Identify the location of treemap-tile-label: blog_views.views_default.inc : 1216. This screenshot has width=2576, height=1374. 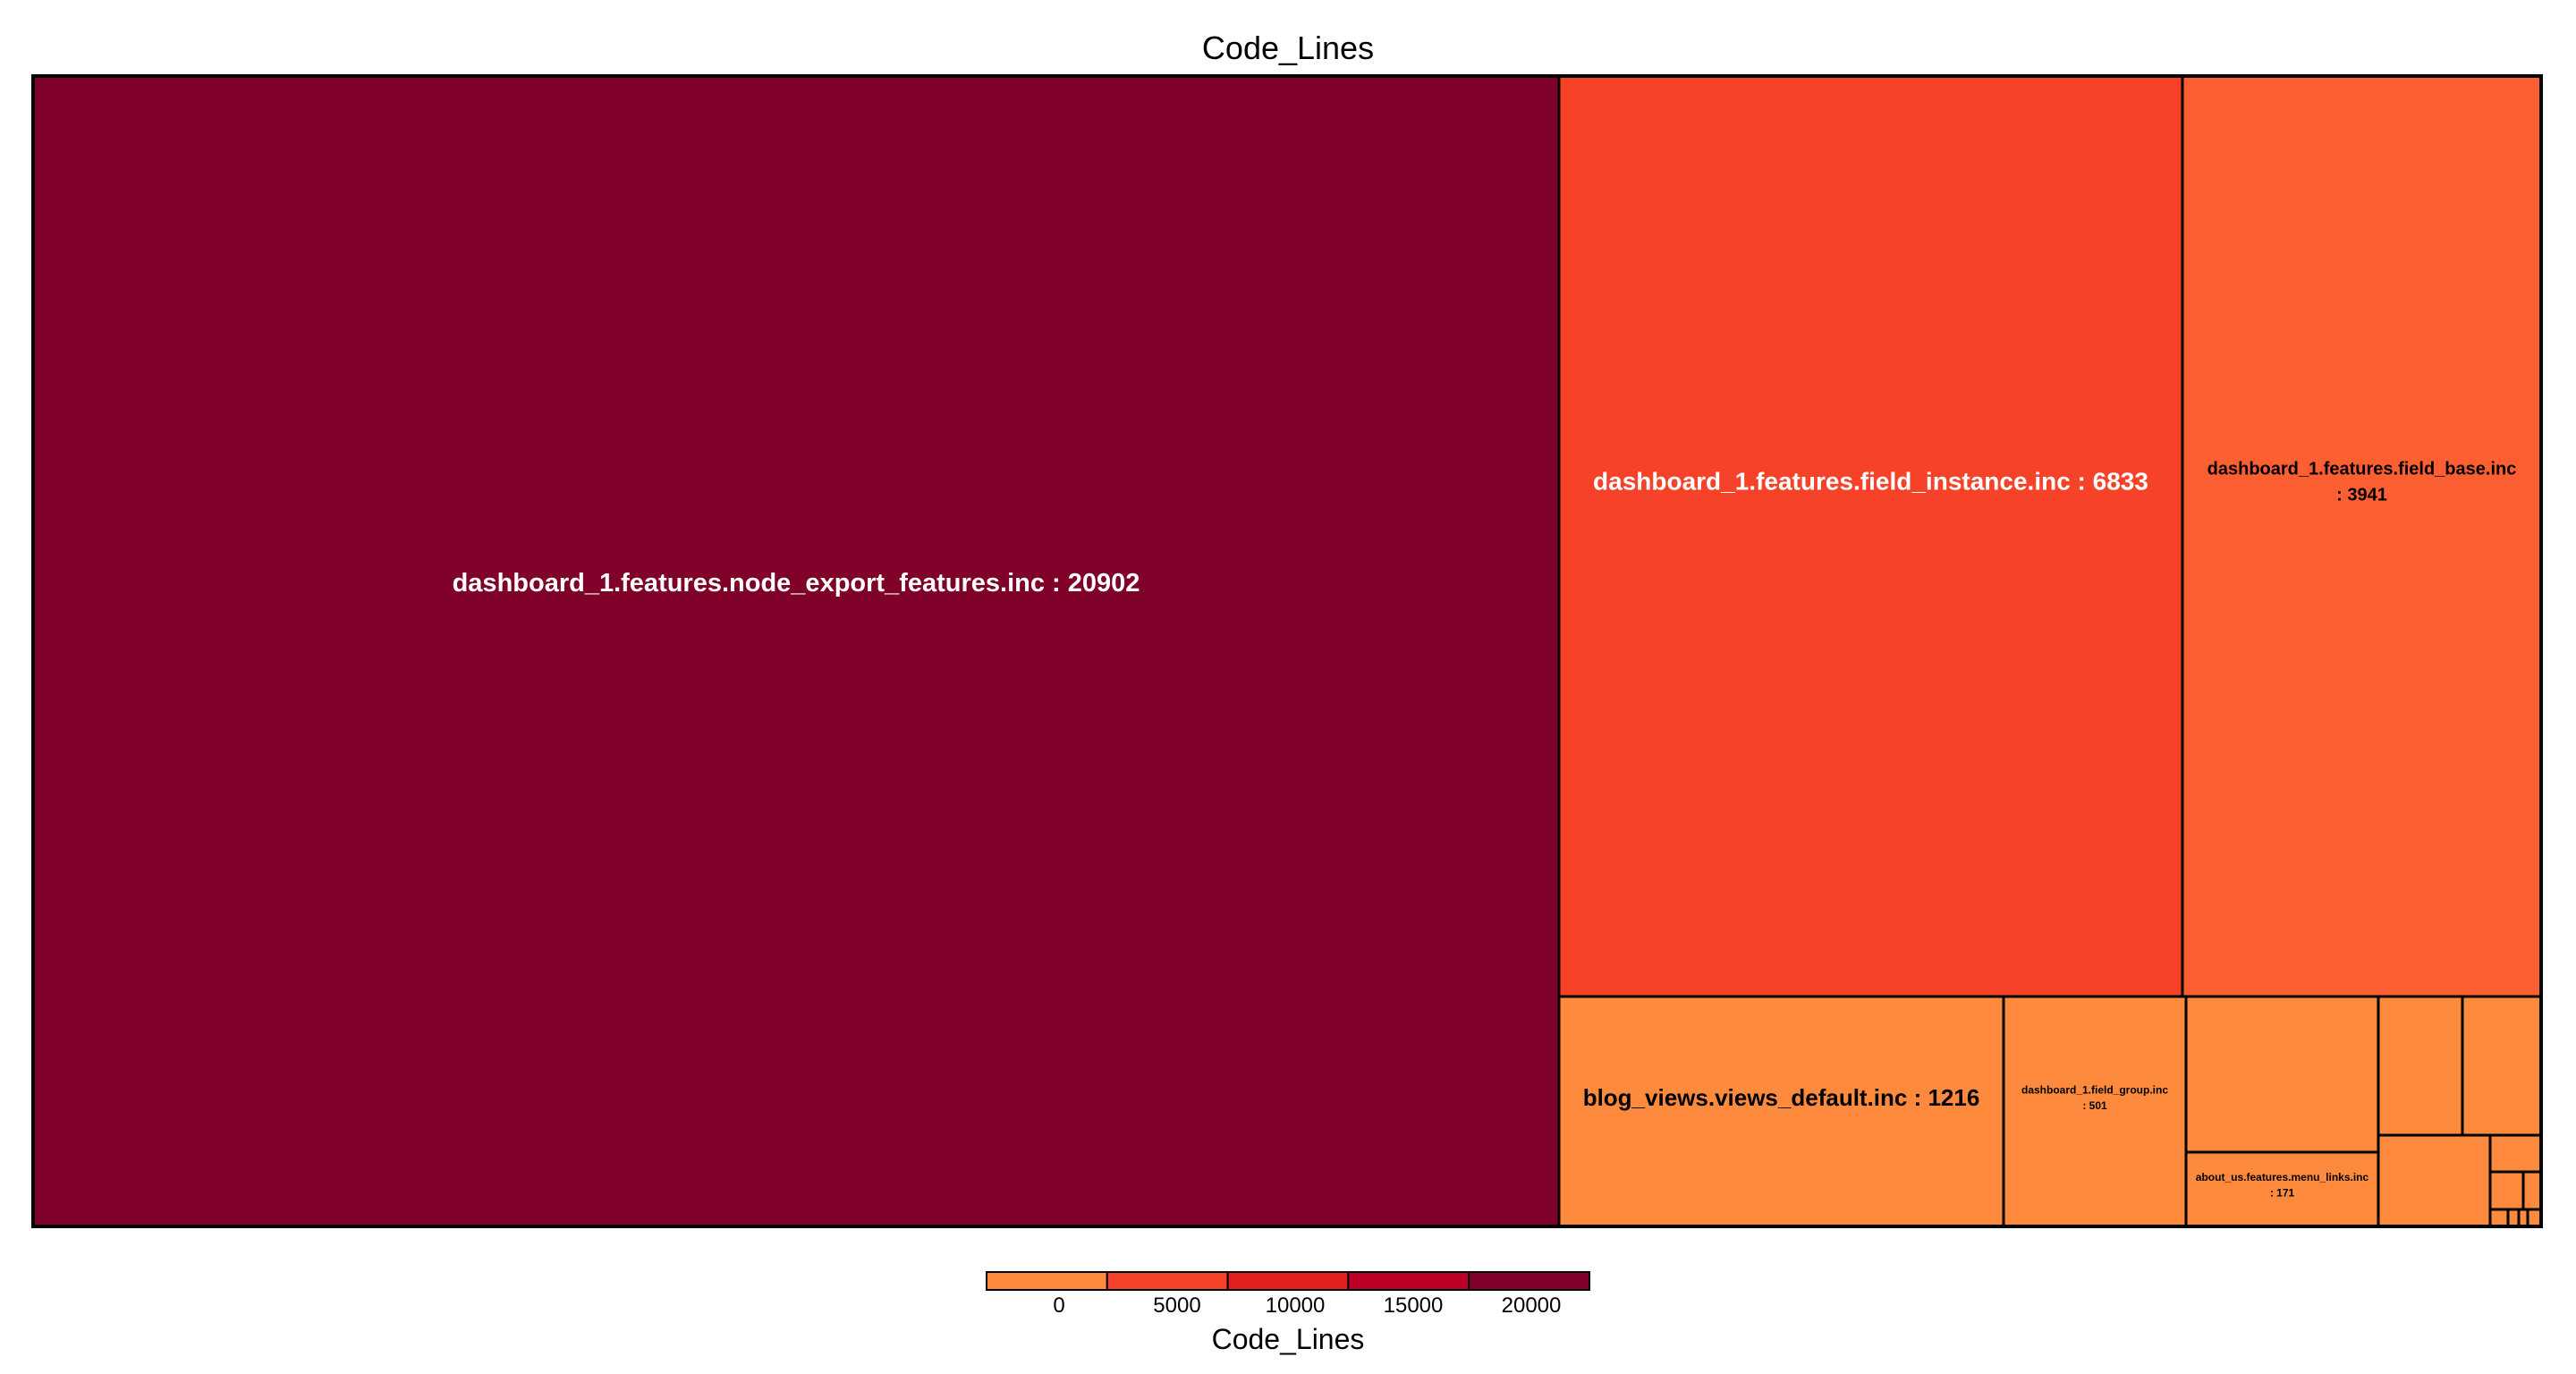
(1781, 1097).